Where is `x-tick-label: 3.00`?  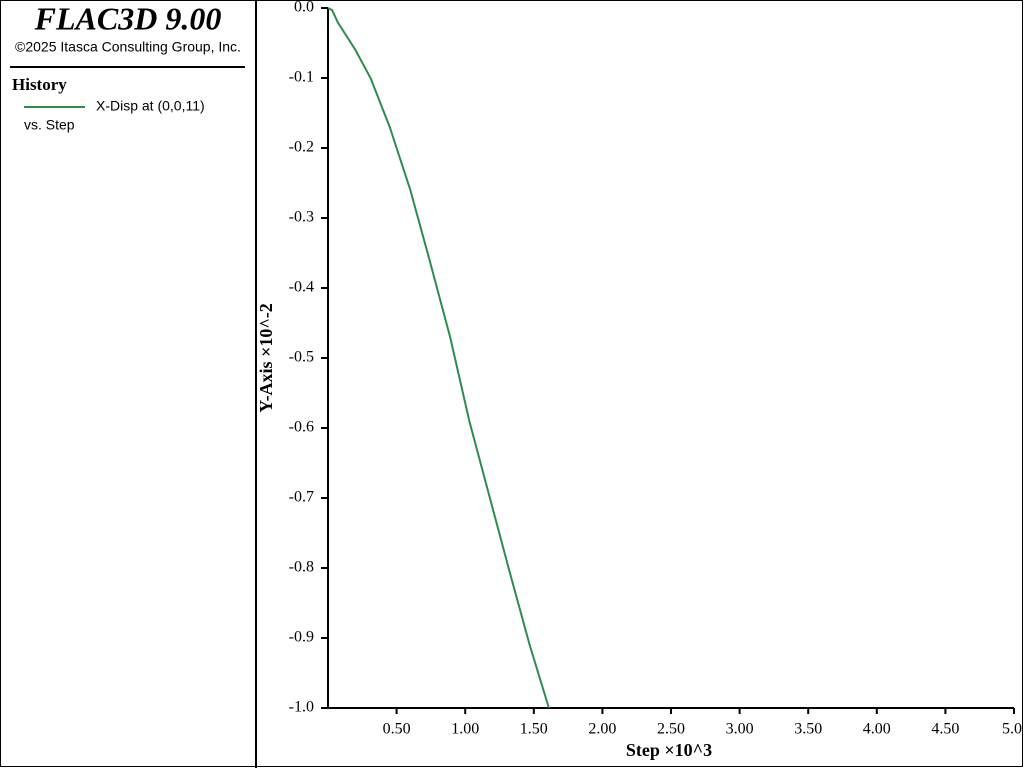 x-tick-label: 3.00 is located at coordinates (740, 729).